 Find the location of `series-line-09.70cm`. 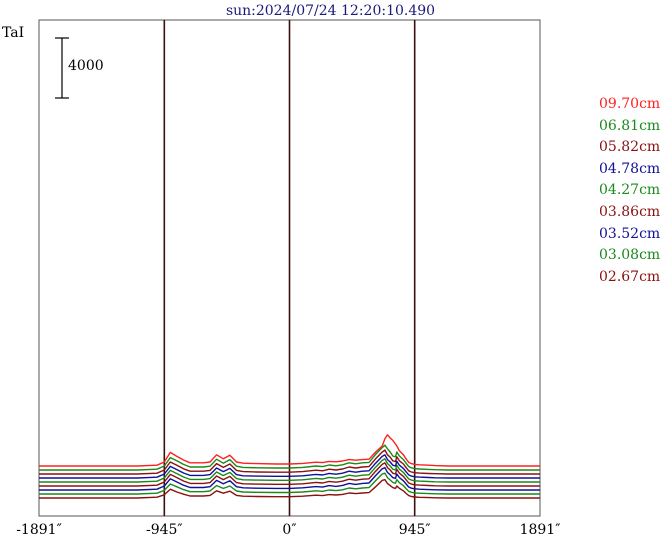

series-line-09.70cm is located at coordinates (289, 450).